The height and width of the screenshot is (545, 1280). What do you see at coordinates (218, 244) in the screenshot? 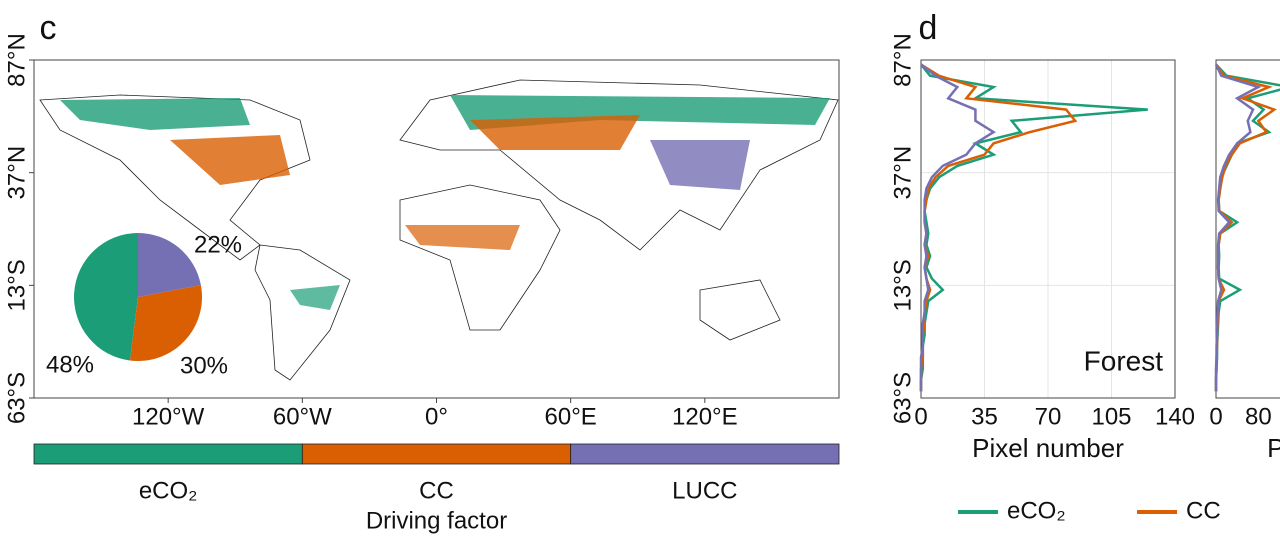
I see `pie-label: 22%` at bounding box center [218, 244].